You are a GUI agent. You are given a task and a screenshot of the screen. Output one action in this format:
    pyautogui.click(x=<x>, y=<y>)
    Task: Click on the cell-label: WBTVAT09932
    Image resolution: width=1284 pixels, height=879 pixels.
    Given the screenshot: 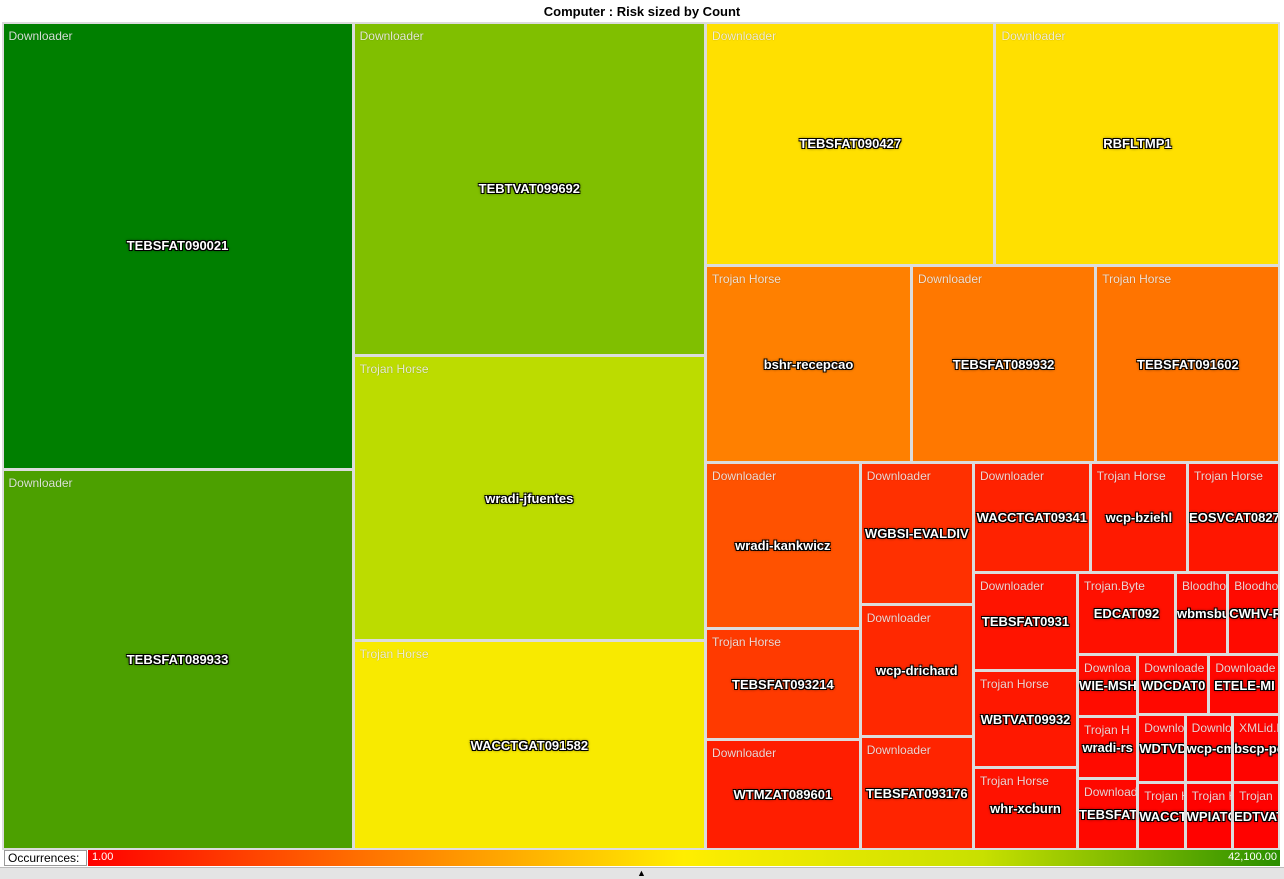 What is the action you would take?
    pyautogui.click(x=1025, y=719)
    